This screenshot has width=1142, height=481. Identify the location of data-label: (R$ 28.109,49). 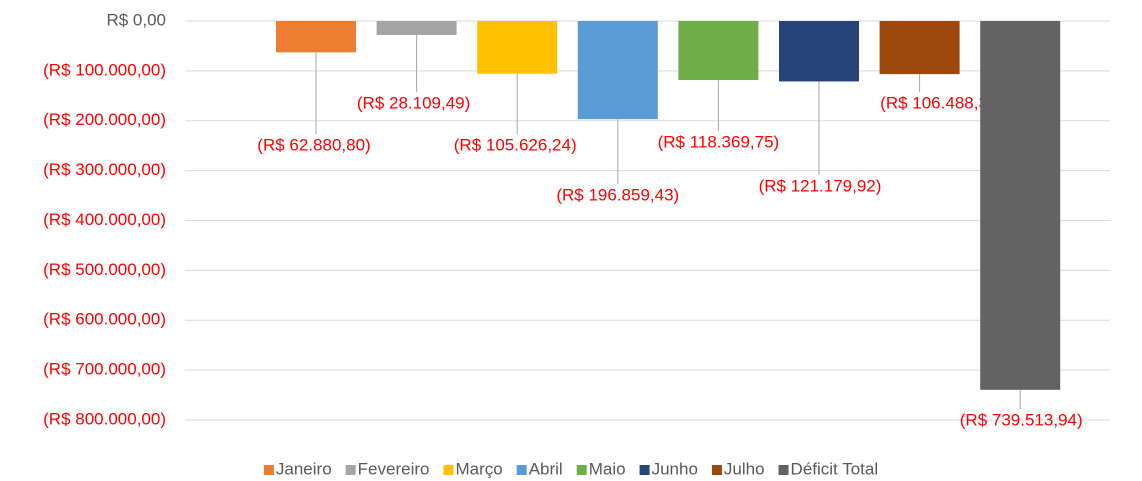
(413, 102).